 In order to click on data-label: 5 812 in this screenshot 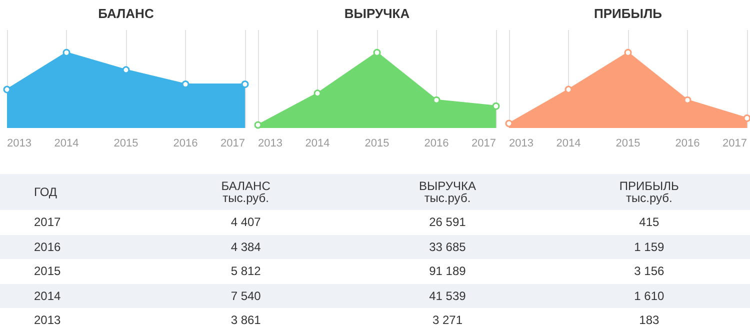, I will do `click(246, 271)`.